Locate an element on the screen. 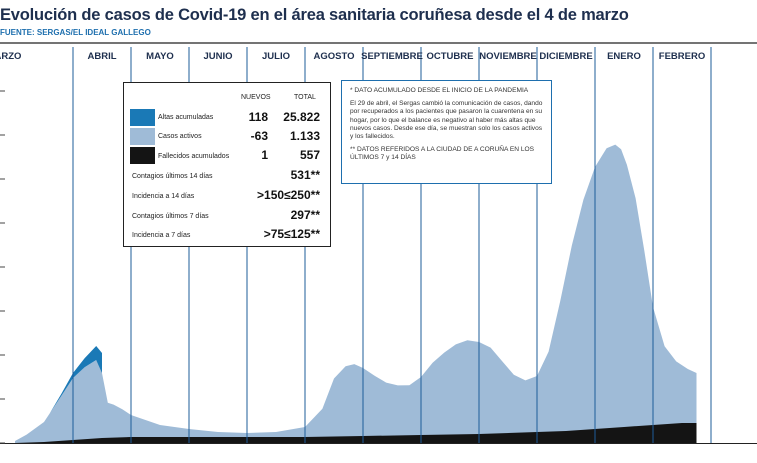  stat-label-contagios-7: Contagios últimos 7 días is located at coordinates (170, 216).